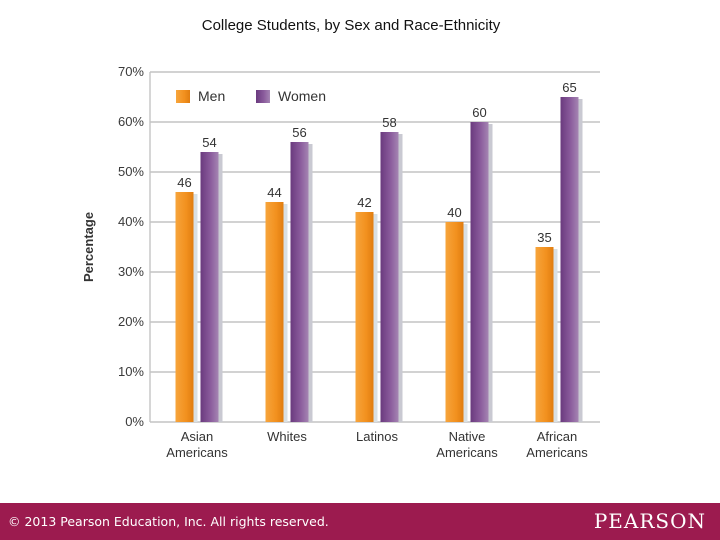 Image resolution: width=720 pixels, height=540 pixels. I want to click on data-label: 35, so click(544, 237).